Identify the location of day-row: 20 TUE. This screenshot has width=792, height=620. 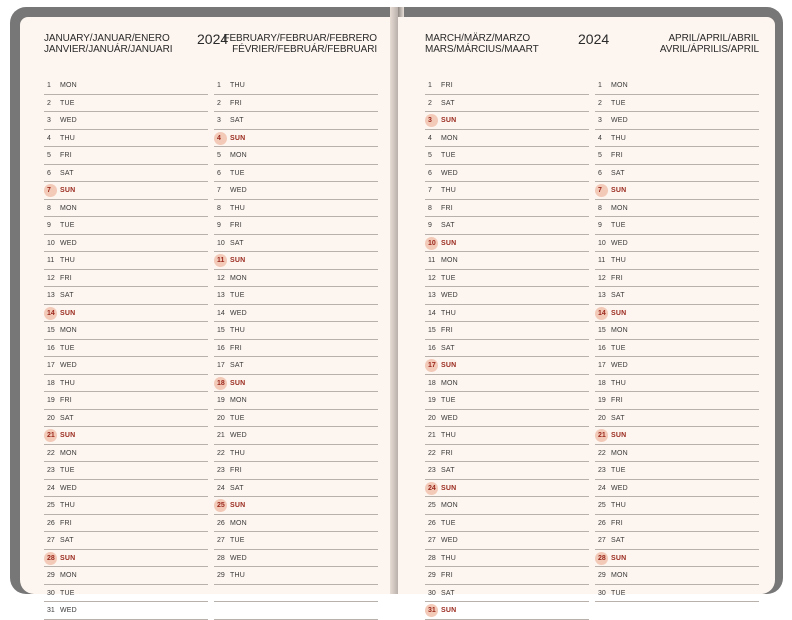
(296, 418).